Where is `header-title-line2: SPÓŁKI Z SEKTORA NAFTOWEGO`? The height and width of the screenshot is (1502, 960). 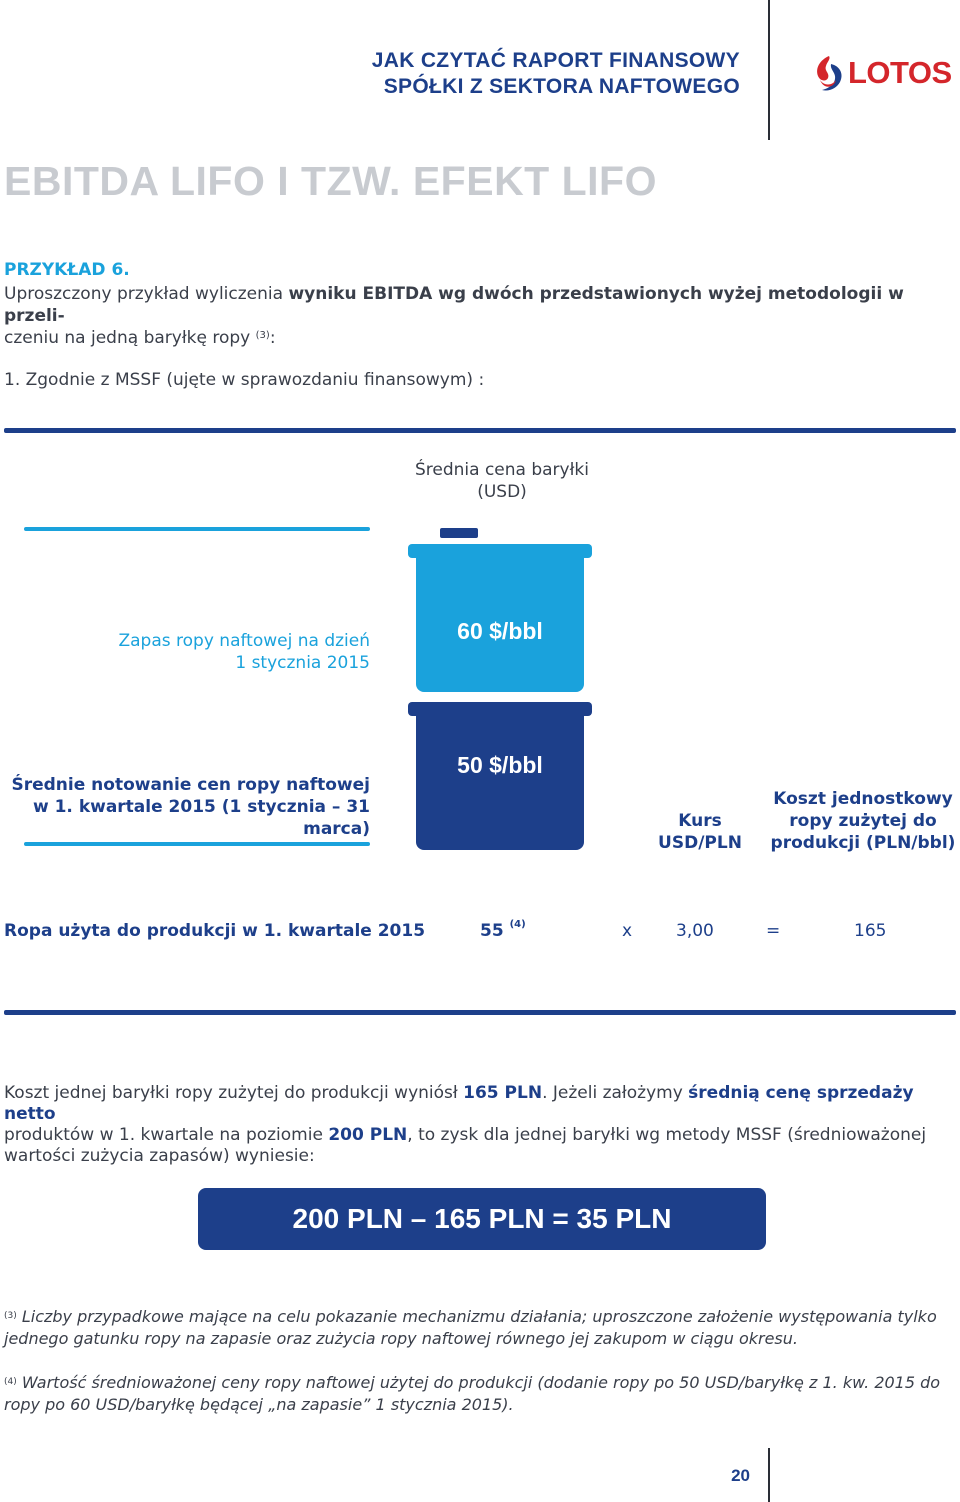
header-title-line2: SPÓŁKI Z SEKTORA NAFTOWEGO is located at coordinates (561, 86).